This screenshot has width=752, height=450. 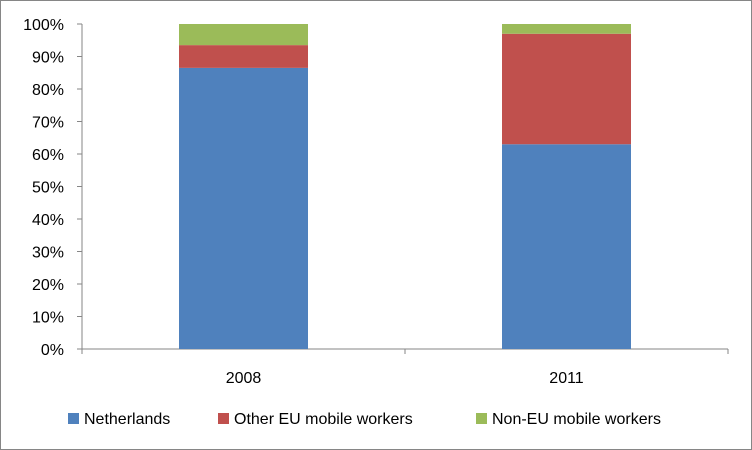 I want to click on y-tick-label: 50%, so click(x=48, y=188).